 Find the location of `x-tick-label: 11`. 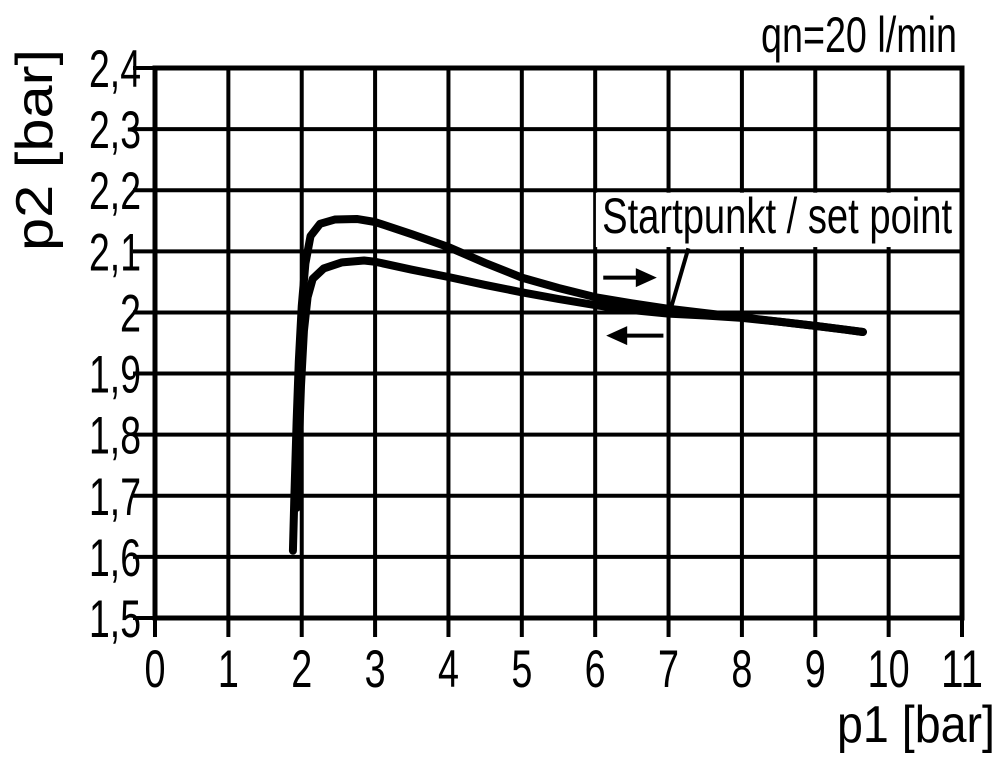

x-tick-label: 11 is located at coordinates (962, 669).